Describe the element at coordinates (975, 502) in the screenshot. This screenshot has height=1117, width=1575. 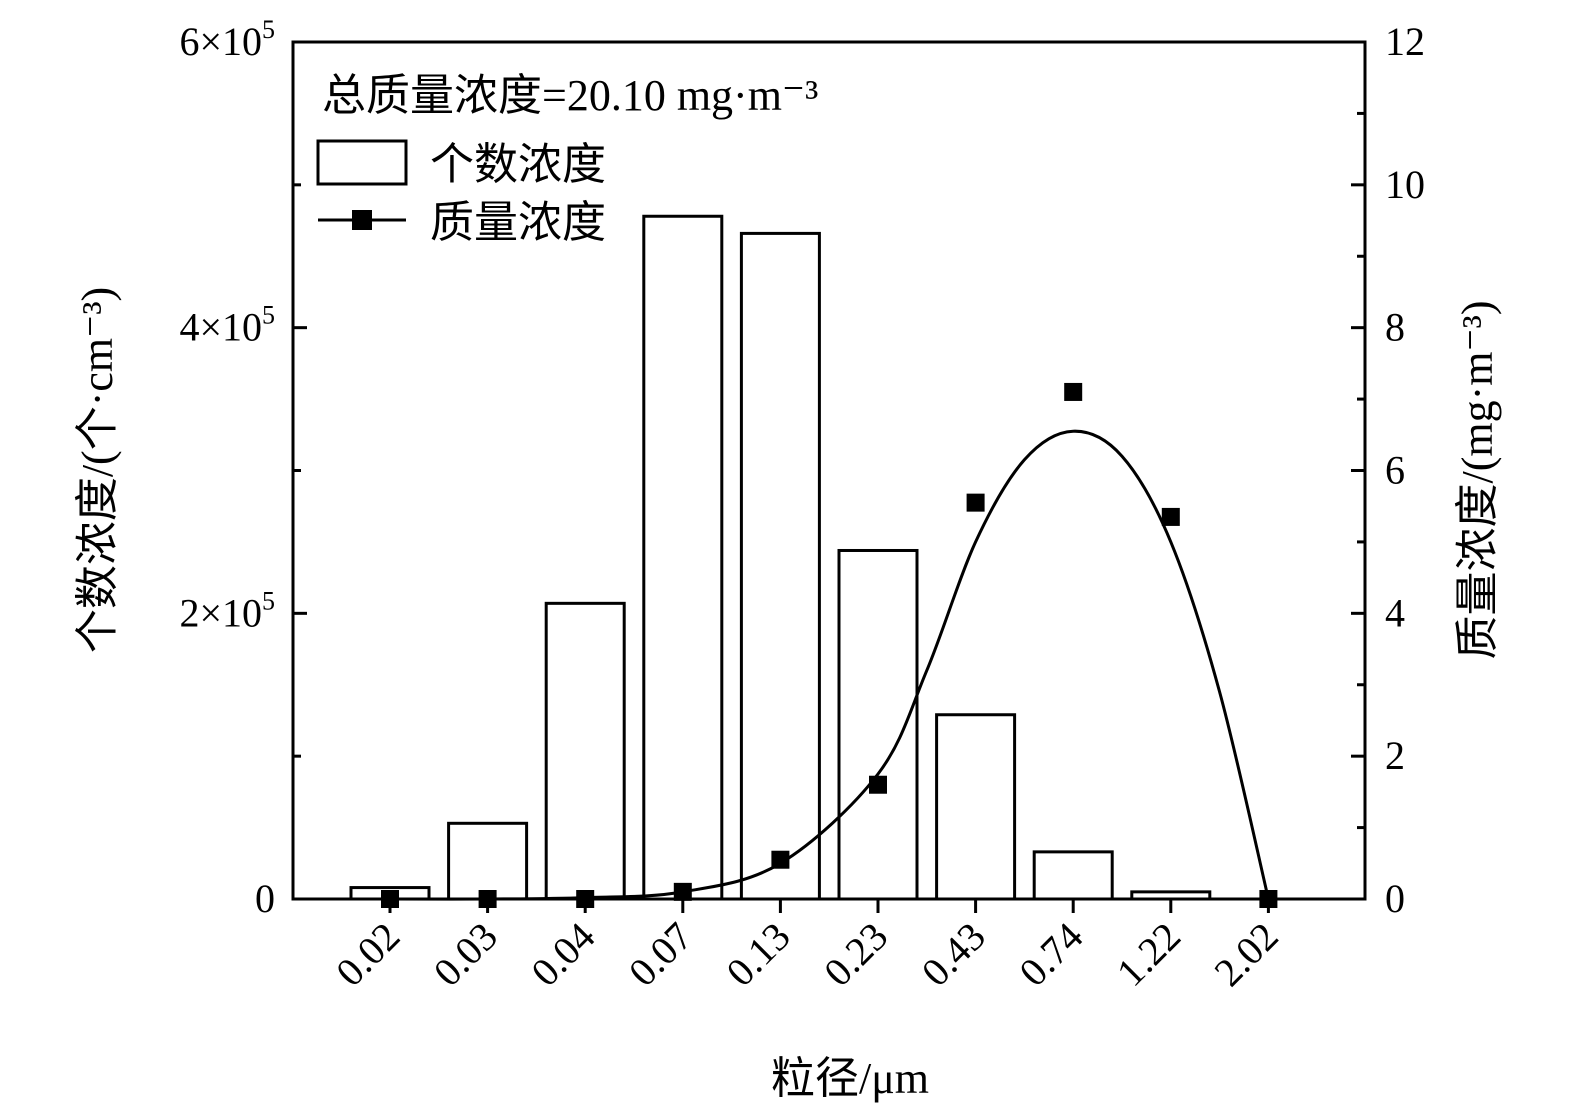
I see `mass-point-0.43` at that location.